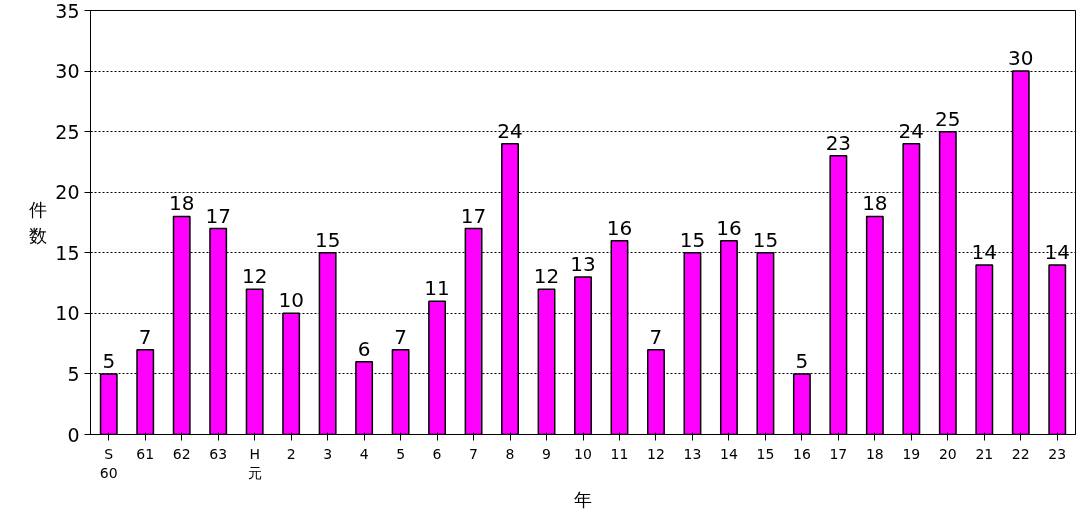 The width and height of the screenshot is (1091, 518). Describe the element at coordinates (291, 300) in the screenshot. I see `data-label: 10` at that location.